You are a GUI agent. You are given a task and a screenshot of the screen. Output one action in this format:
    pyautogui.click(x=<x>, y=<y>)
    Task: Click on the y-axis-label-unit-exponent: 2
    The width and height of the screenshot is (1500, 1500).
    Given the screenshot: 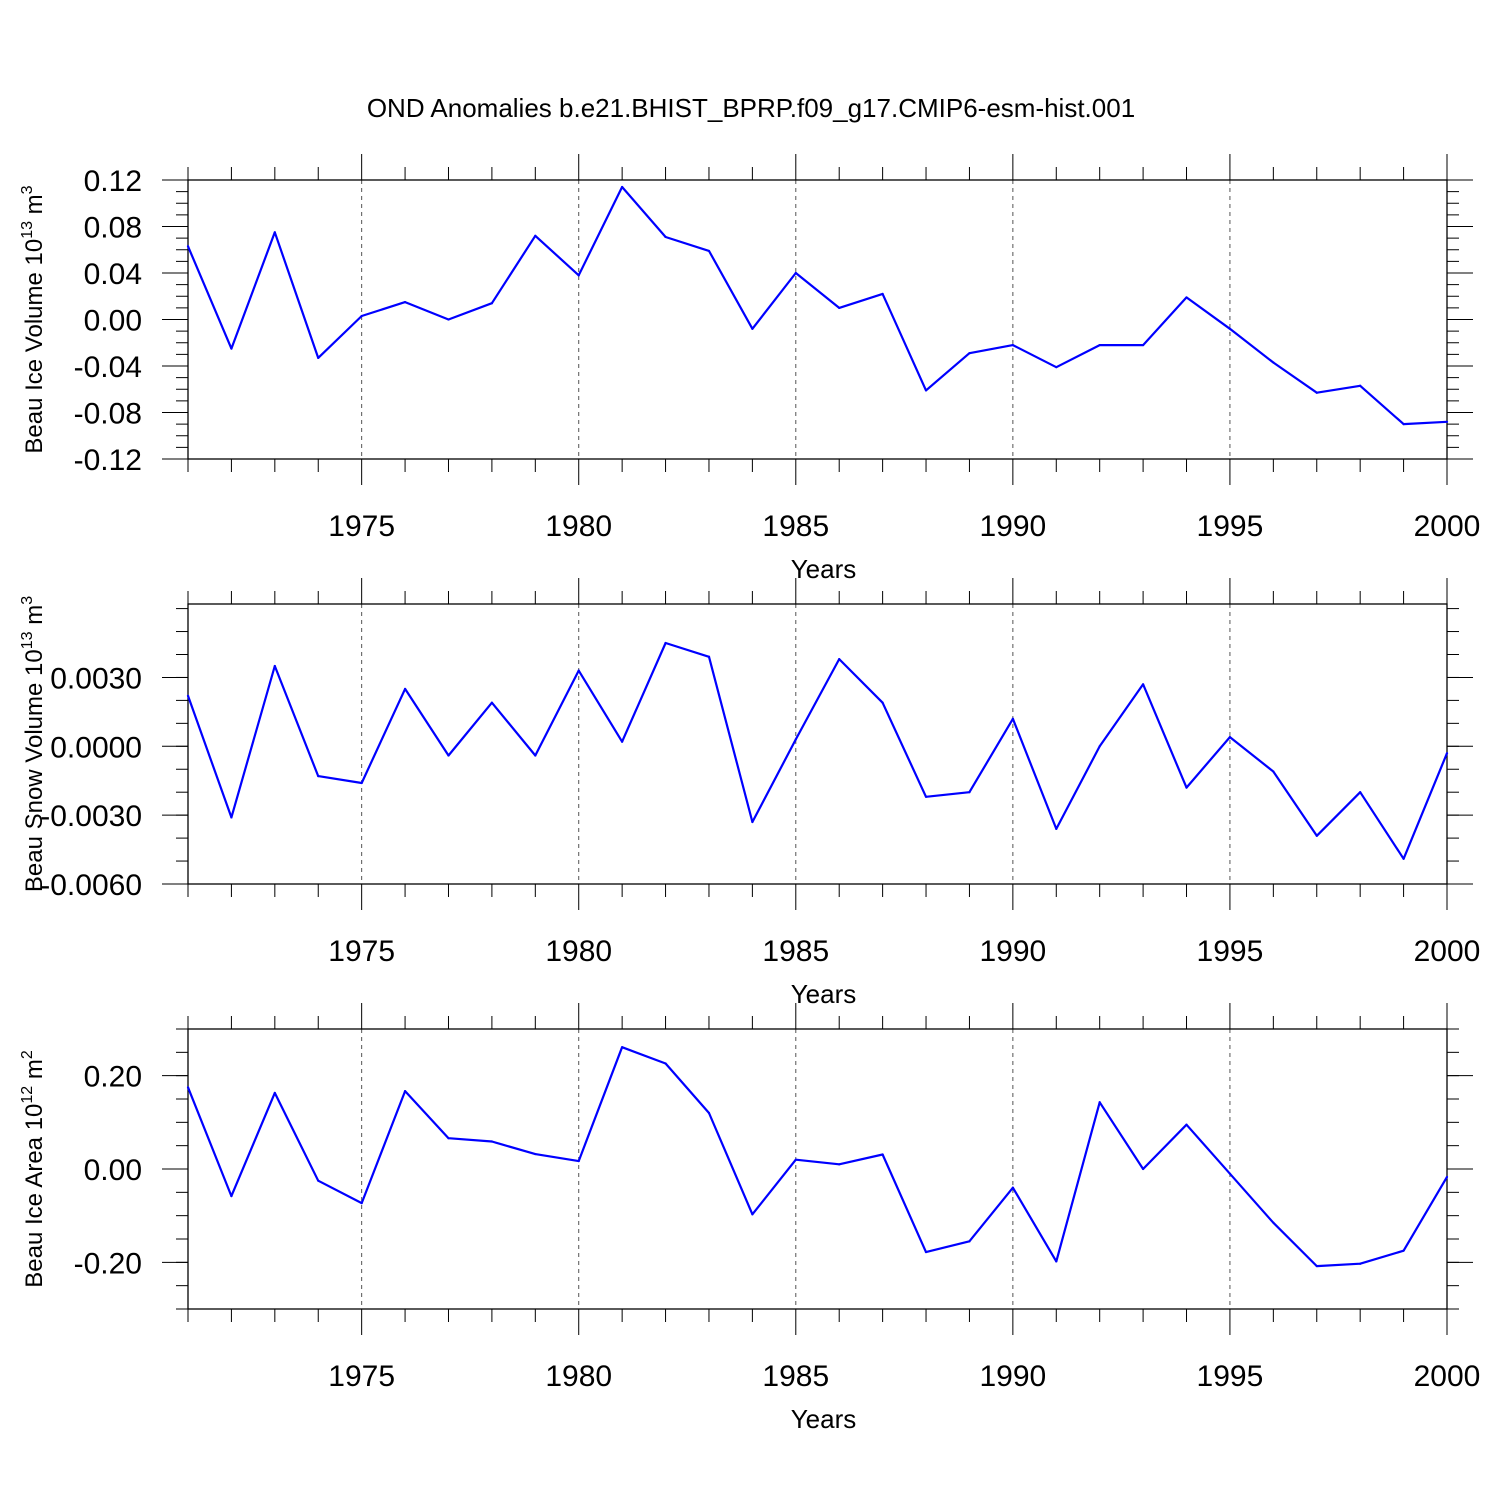 What is the action you would take?
    pyautogui.click(x=27, y=1054)
    